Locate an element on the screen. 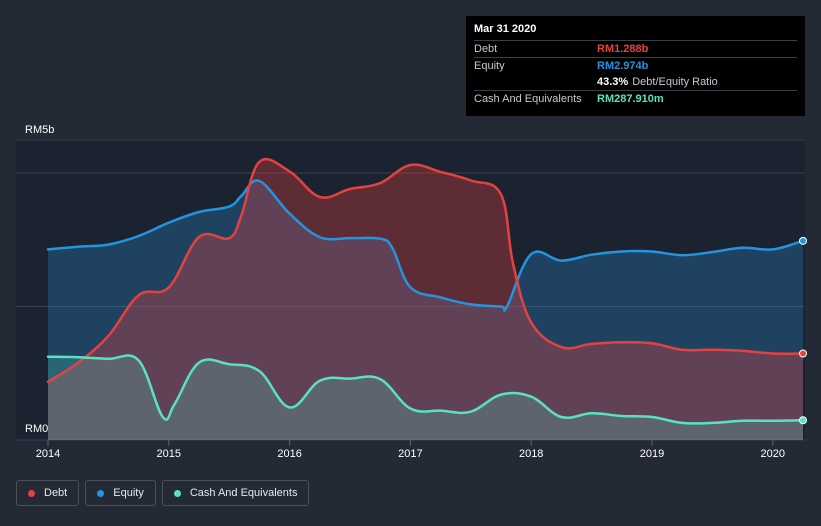 The width and height of the screenshot is (821, 526). tooltip-date: Mar 31 2020 is located at coordinates (505, 29).